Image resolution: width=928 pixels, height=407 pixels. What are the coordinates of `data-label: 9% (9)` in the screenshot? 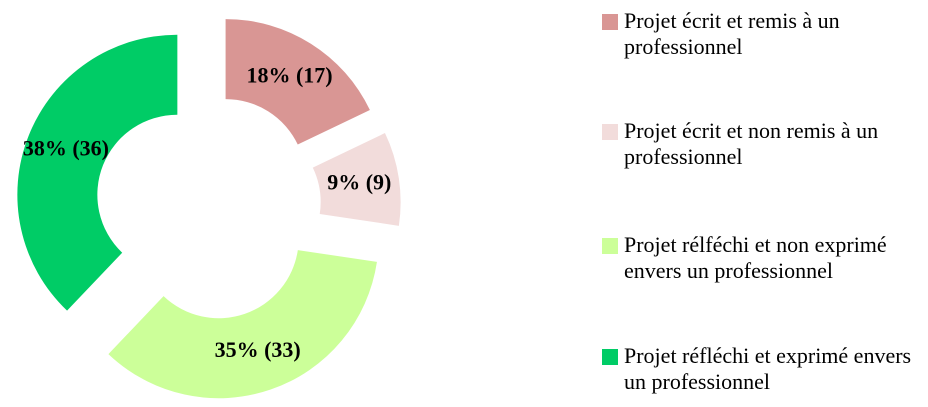 It's located at (359, 181).